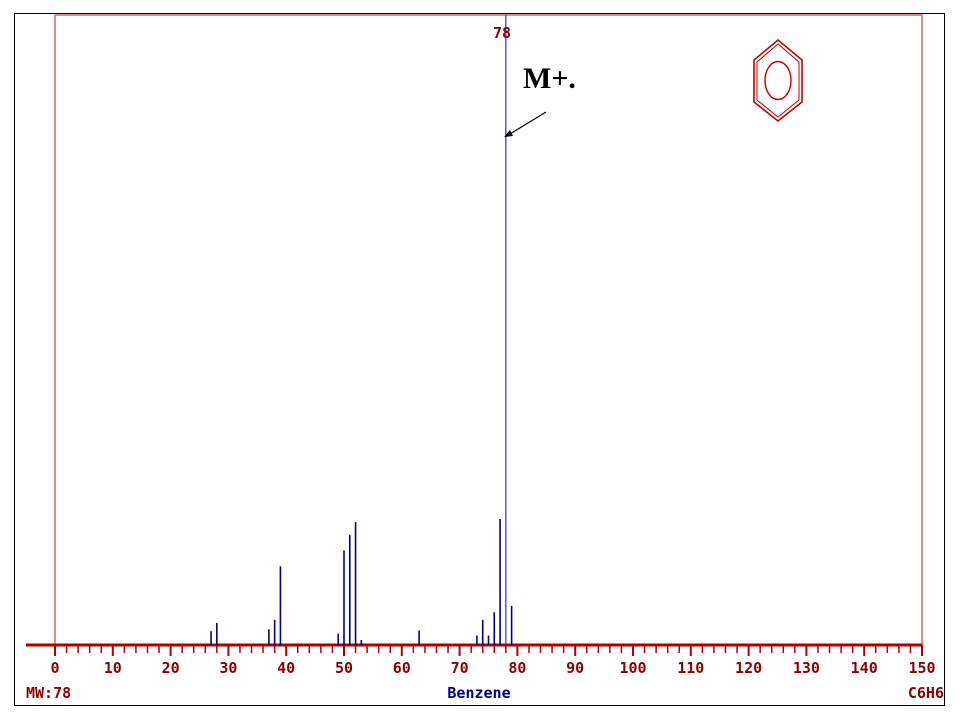 The image size is (960, 720). Describe the element at coordinates (460, 668) in the screenshot. I see `x-tick-label: 70` at that location.